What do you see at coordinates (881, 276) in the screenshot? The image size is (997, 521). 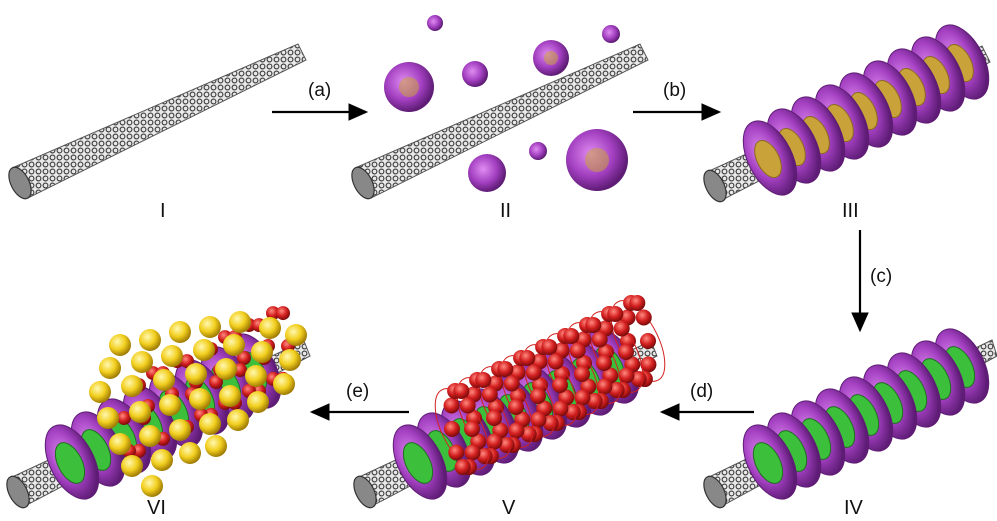 I see `step-label-c: (c)` at bounding box center [881, 276].